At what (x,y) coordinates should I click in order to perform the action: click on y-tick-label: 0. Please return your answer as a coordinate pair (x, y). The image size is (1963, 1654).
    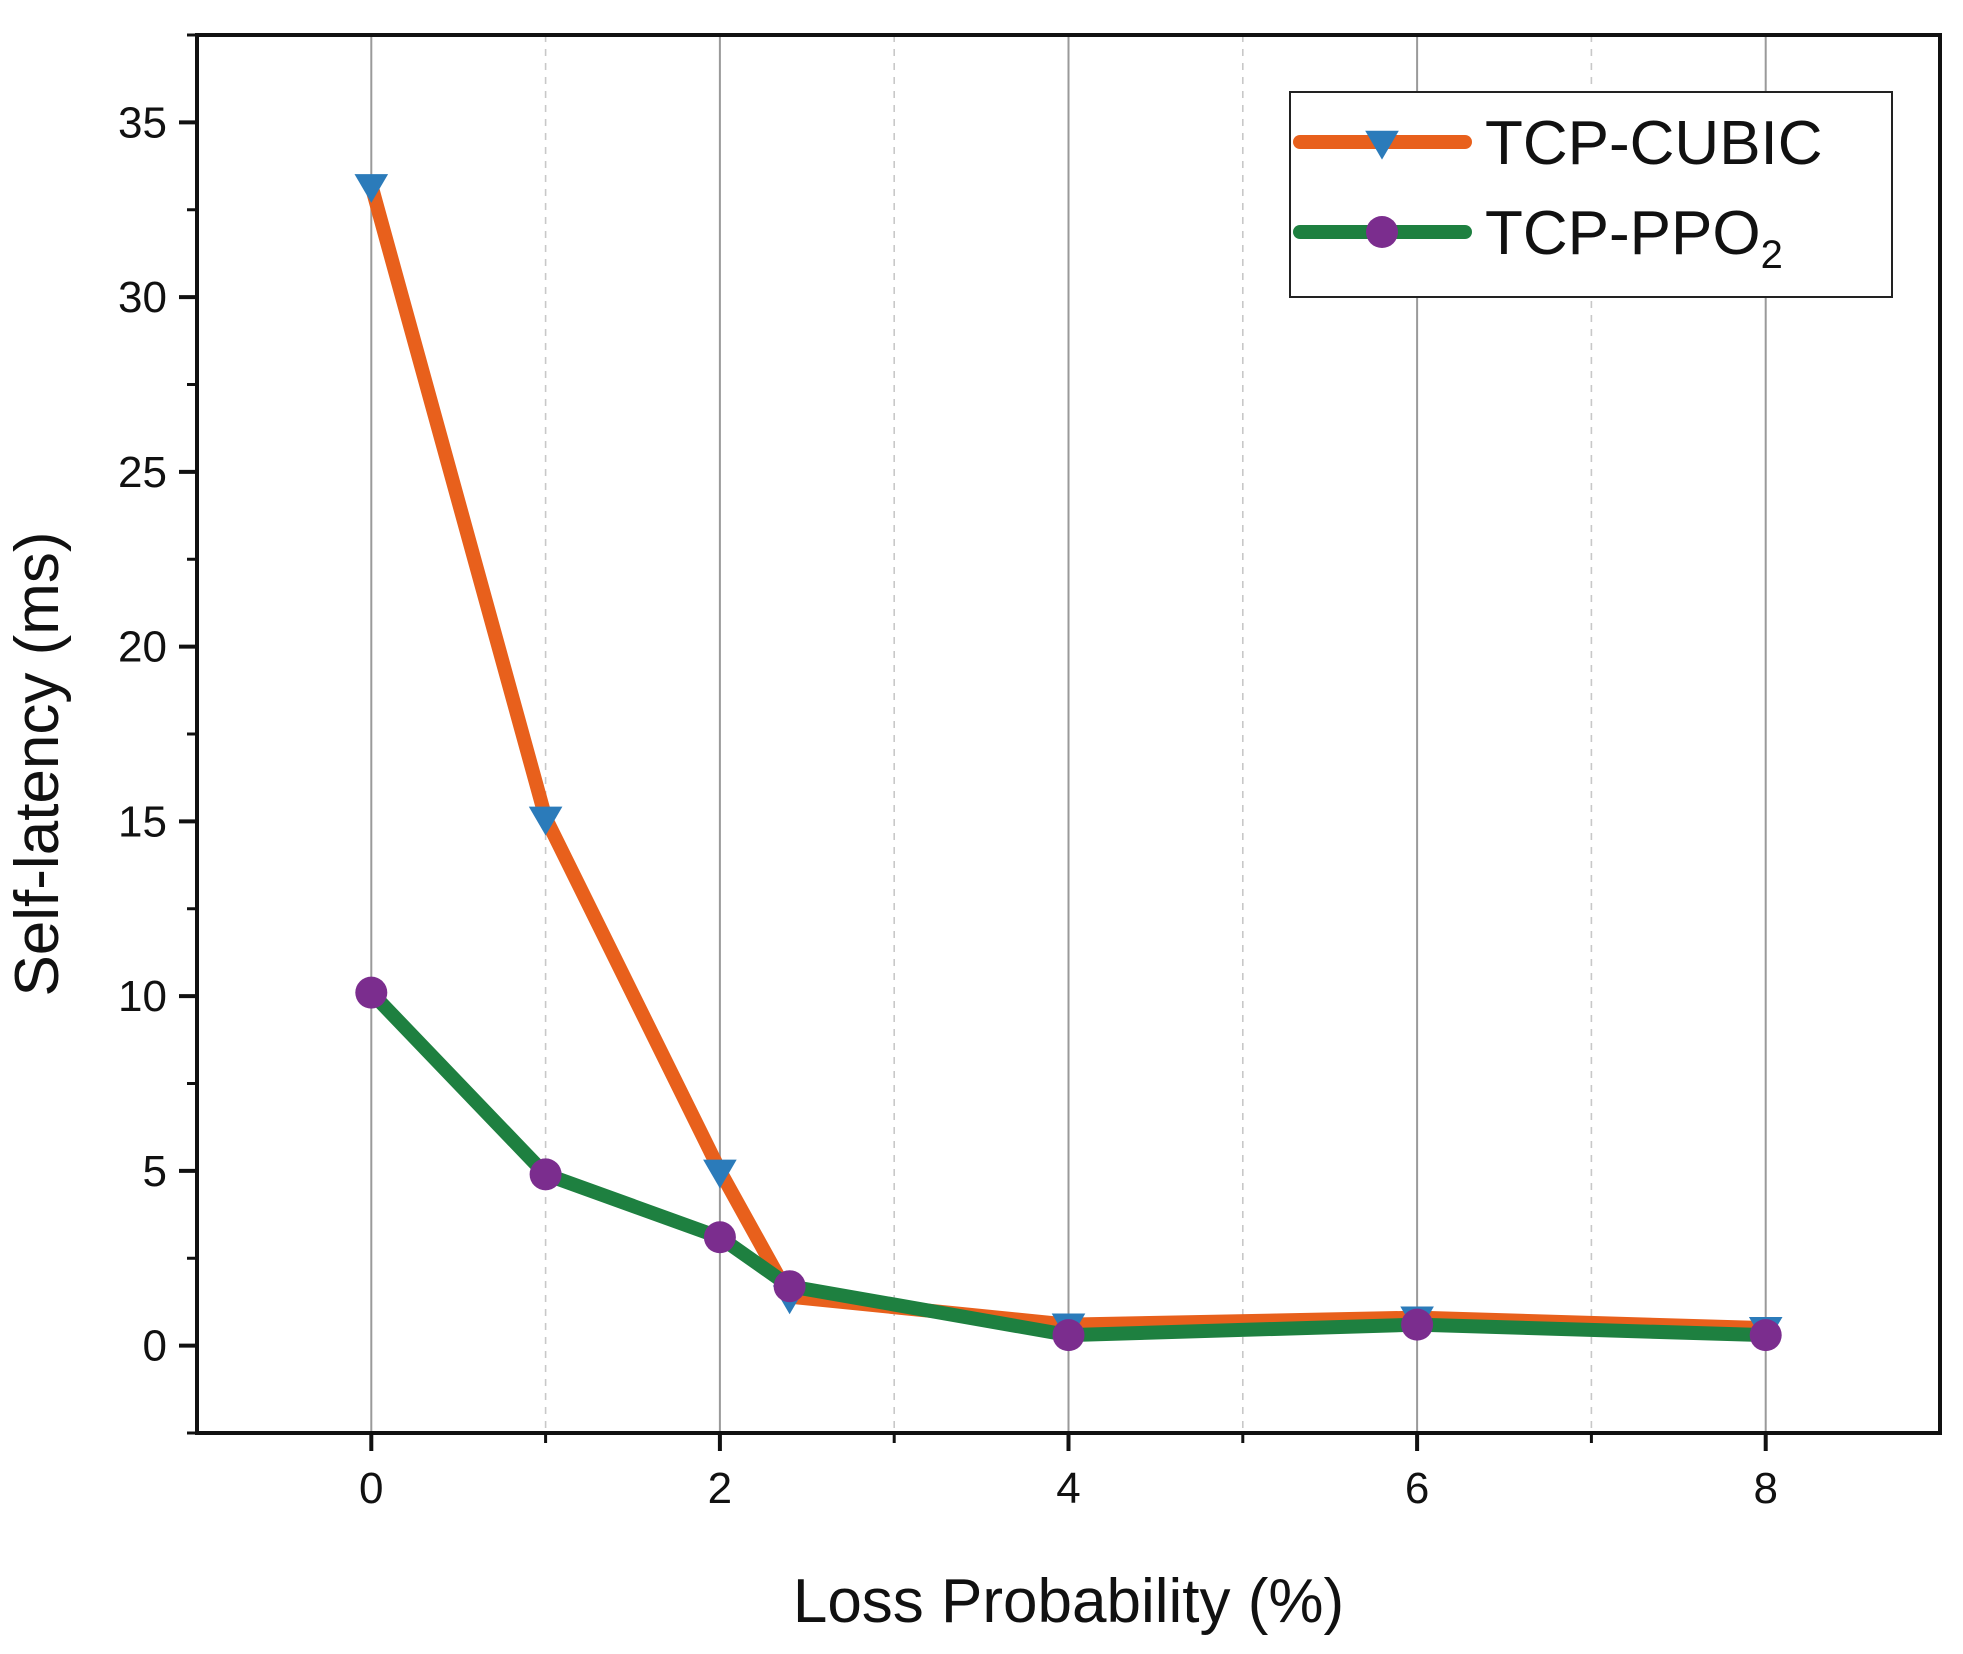
    Looking at the image, I should click on (155, 1346).